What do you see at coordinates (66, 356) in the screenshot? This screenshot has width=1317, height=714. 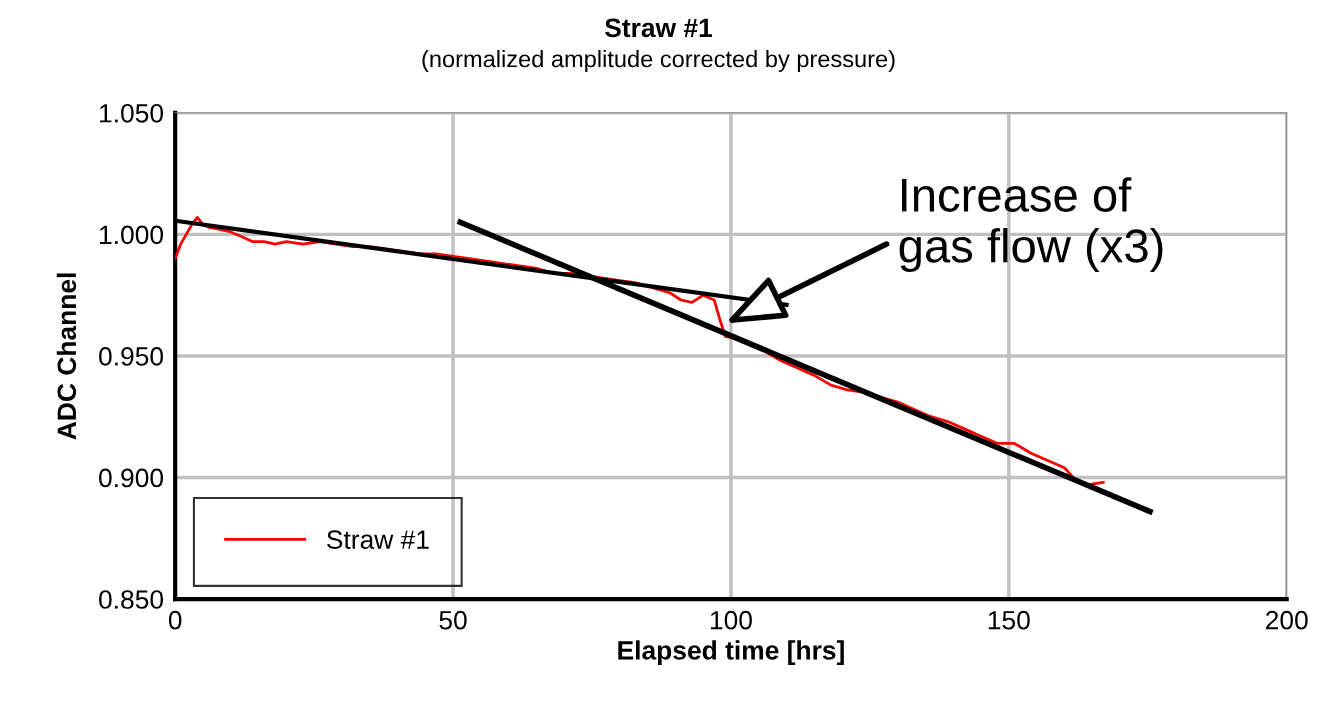 I see `y-axis-title: ADC Channel` at bounding box center [66, 356].